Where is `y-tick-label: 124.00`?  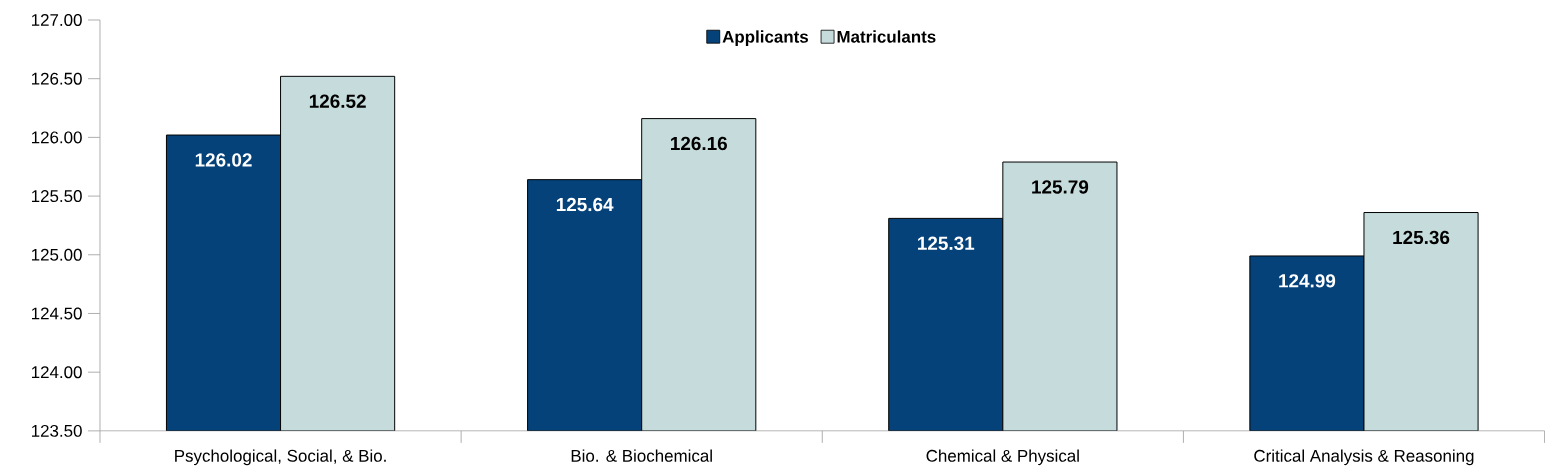 y-tick-label: 124.00 is located at coordinates (56, 372).